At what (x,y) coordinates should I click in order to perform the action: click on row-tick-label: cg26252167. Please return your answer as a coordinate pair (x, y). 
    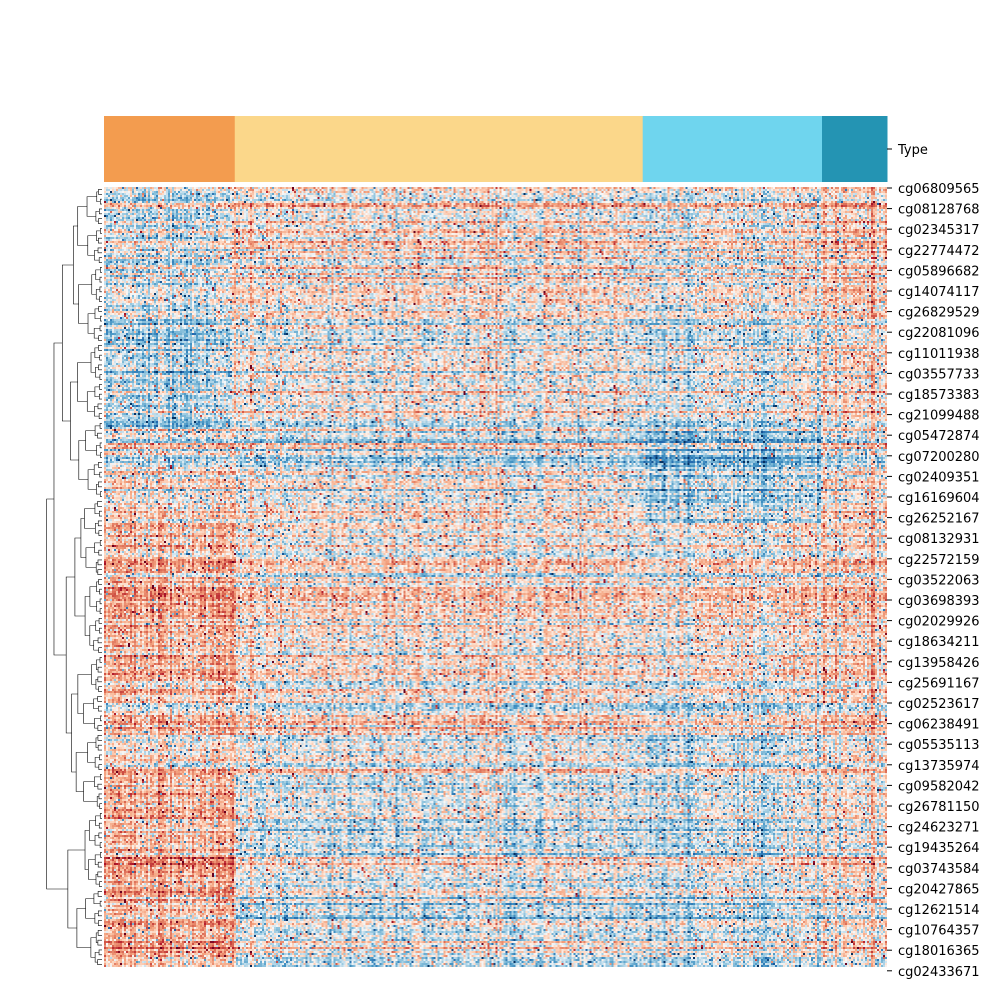
    Looking at the image, I should click on (939, 519).